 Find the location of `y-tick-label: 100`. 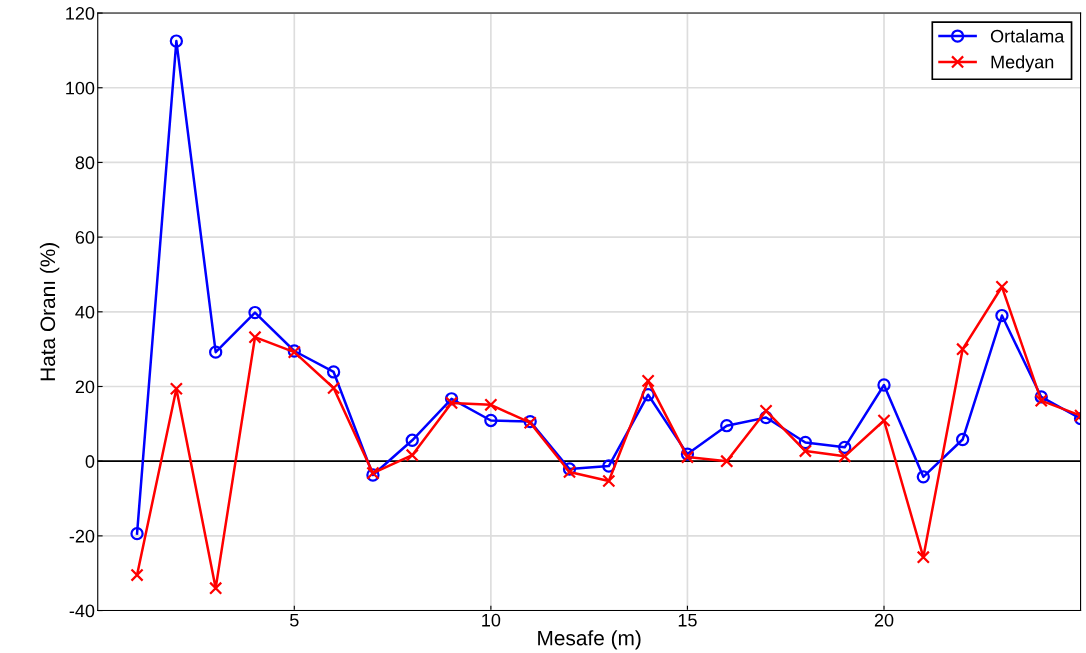

y-tick-label: 100 is located at coordinates (80, 88).